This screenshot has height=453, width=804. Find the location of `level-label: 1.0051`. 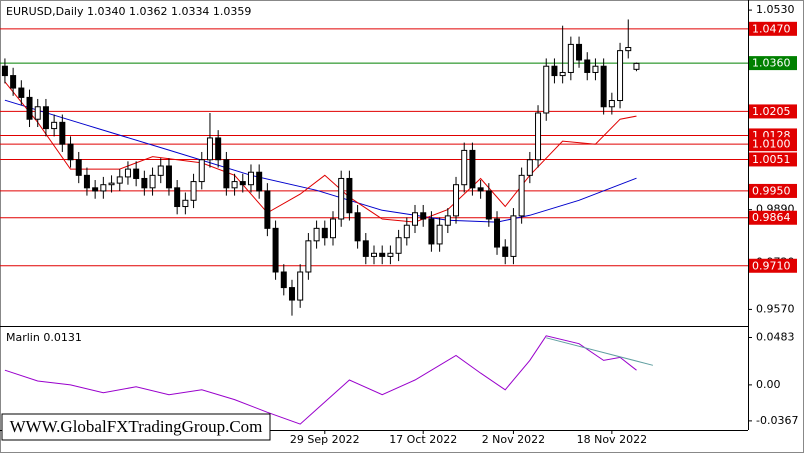

level-label: 1.0051 is located at coordinates (771, 159).